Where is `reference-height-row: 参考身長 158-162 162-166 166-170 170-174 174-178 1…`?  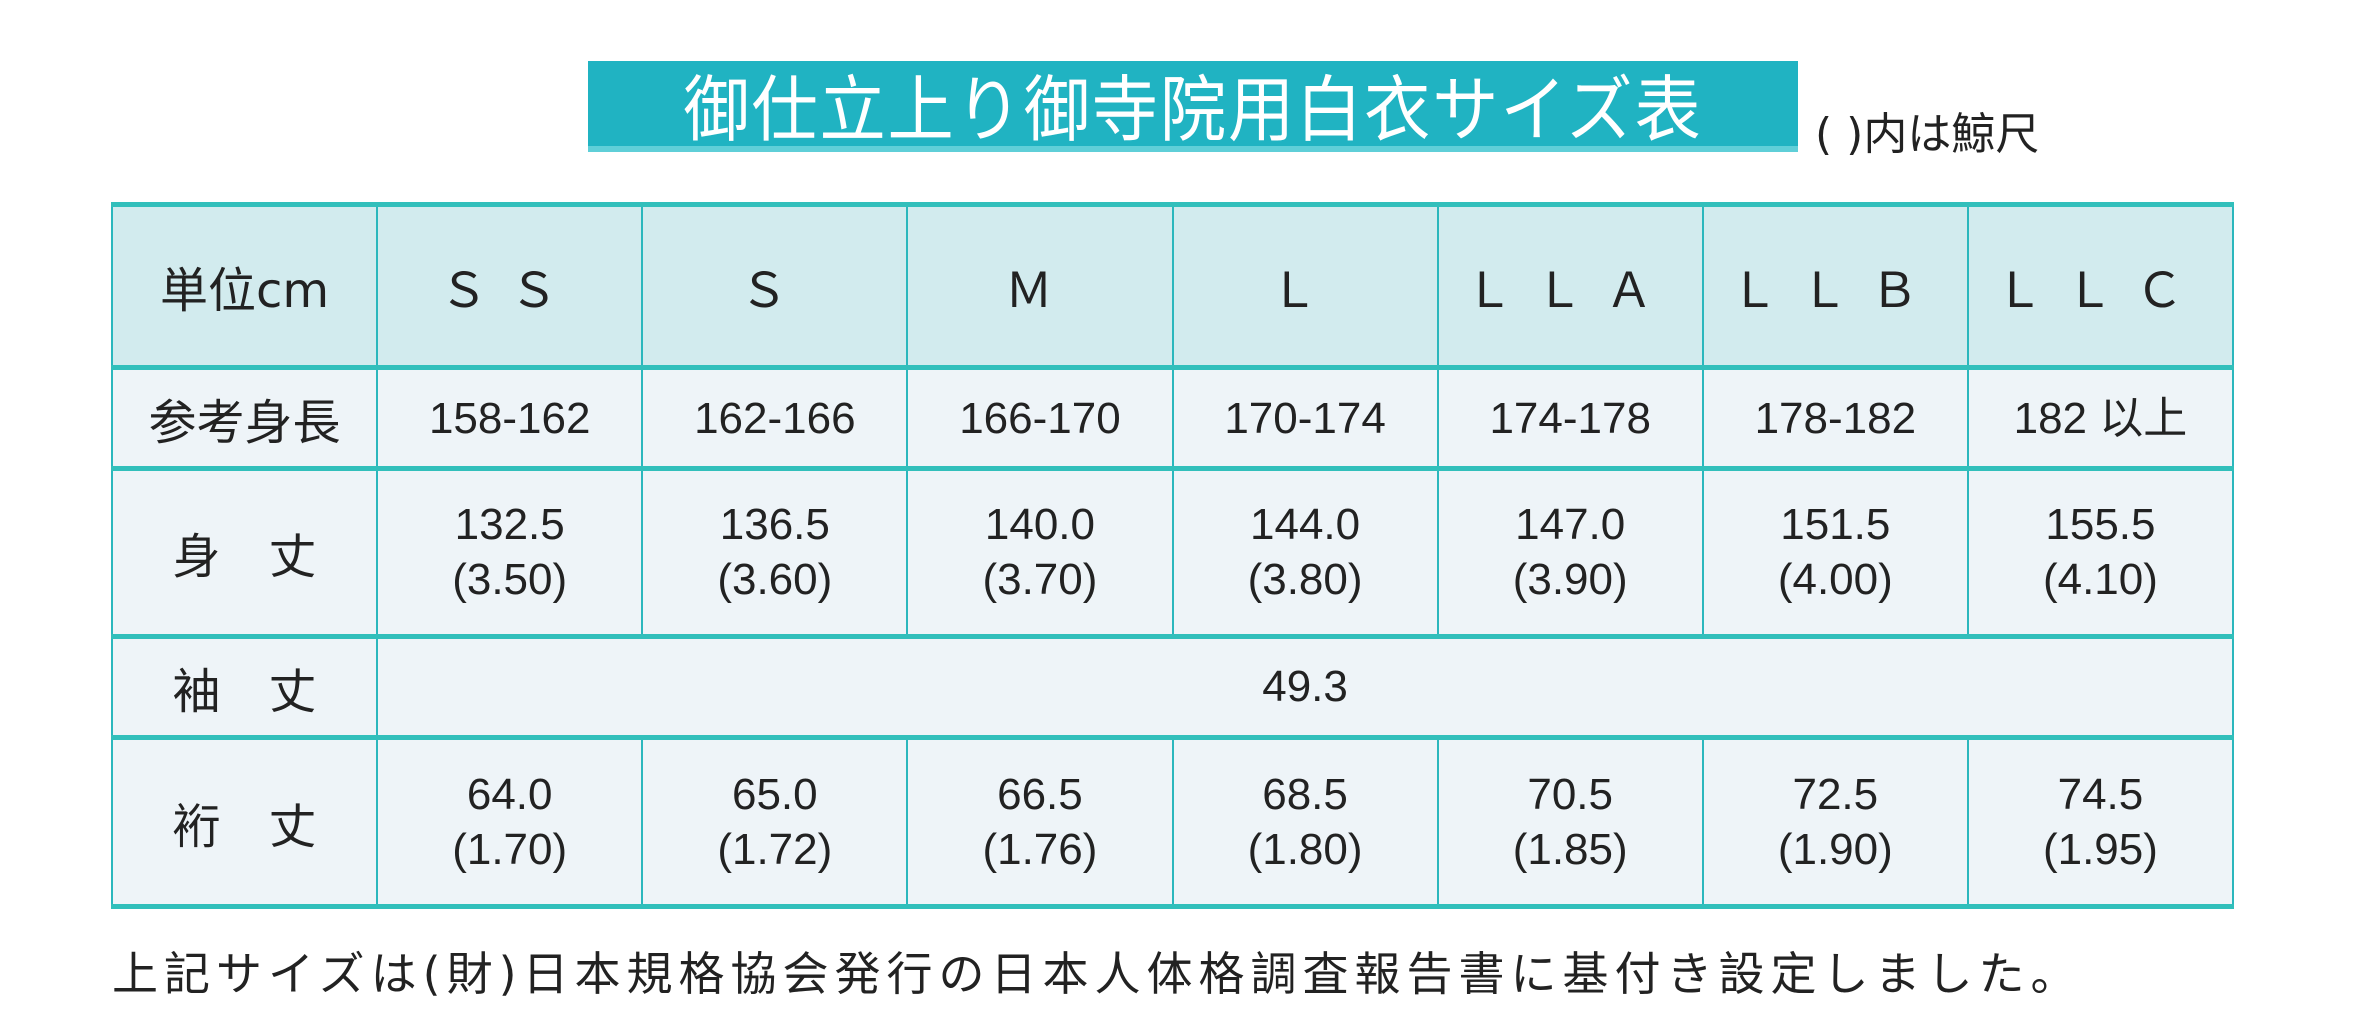
reference-height-row: 参考身長 158-162 162-166 166-170 170-174 174-178 1… is located at coordinates (1172, 418).